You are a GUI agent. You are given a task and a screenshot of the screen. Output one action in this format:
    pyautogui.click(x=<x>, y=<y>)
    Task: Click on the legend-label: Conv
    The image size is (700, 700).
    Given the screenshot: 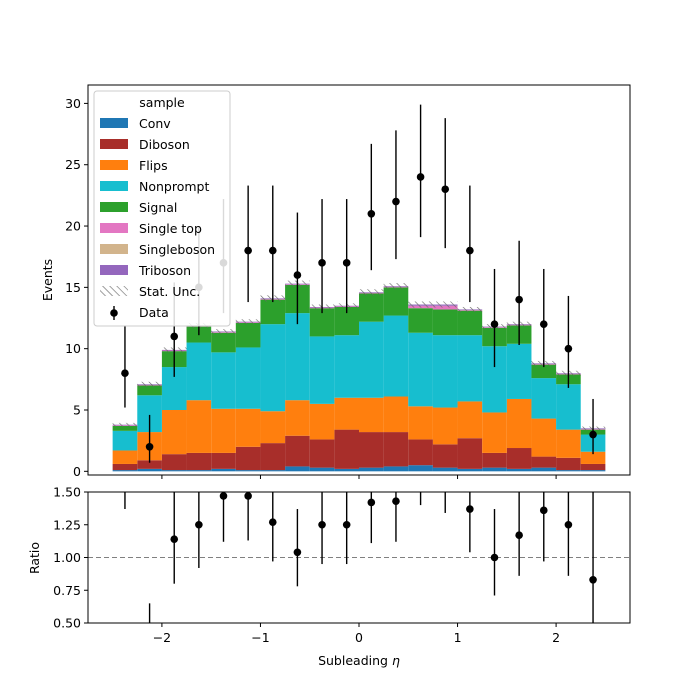 What is the action you would take?
    pyautogui.click(x=155, y=123)
    